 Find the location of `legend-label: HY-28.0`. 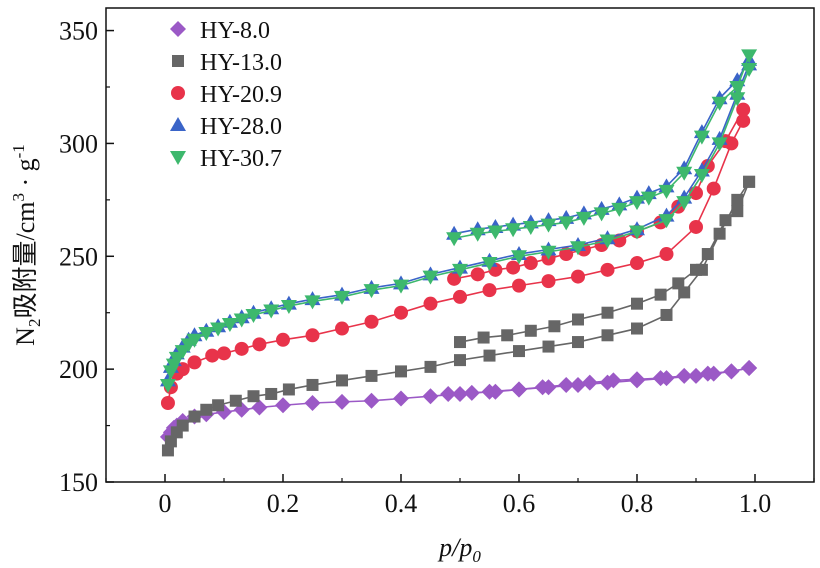

legend-label: HY-28.0 is located at coordinates (241, 127).